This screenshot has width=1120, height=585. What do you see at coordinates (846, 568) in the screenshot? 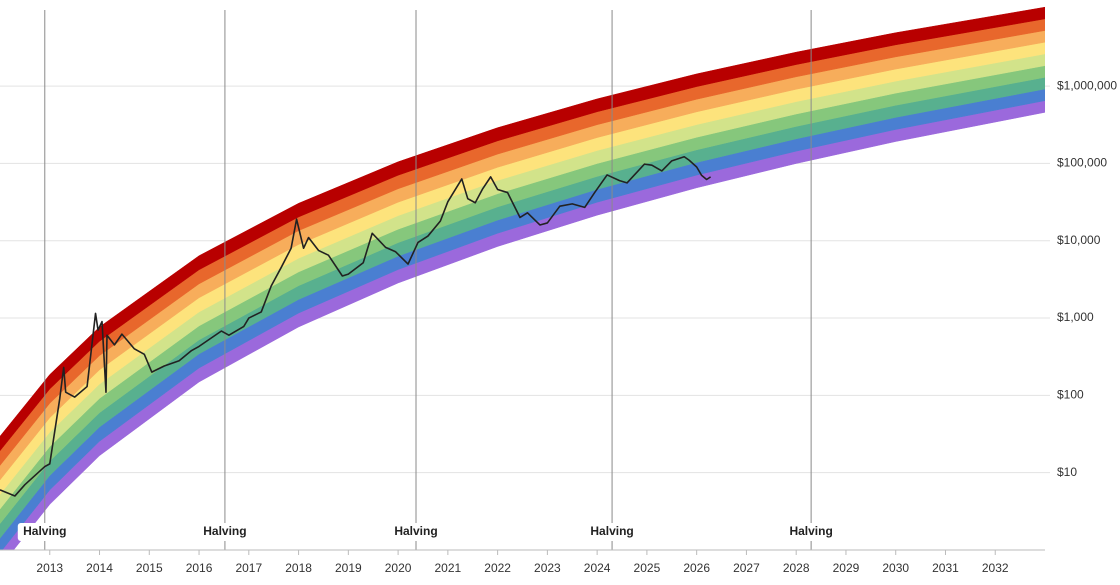
I see `x-tick-label: 2029` at bounding box center [846, 568].